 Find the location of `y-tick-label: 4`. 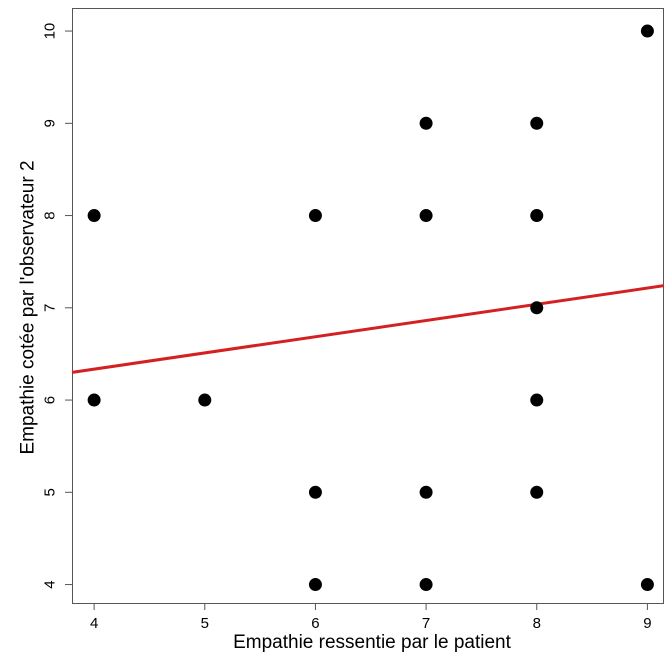

y-tick-label: 4 is located at coordinates (50, 584).